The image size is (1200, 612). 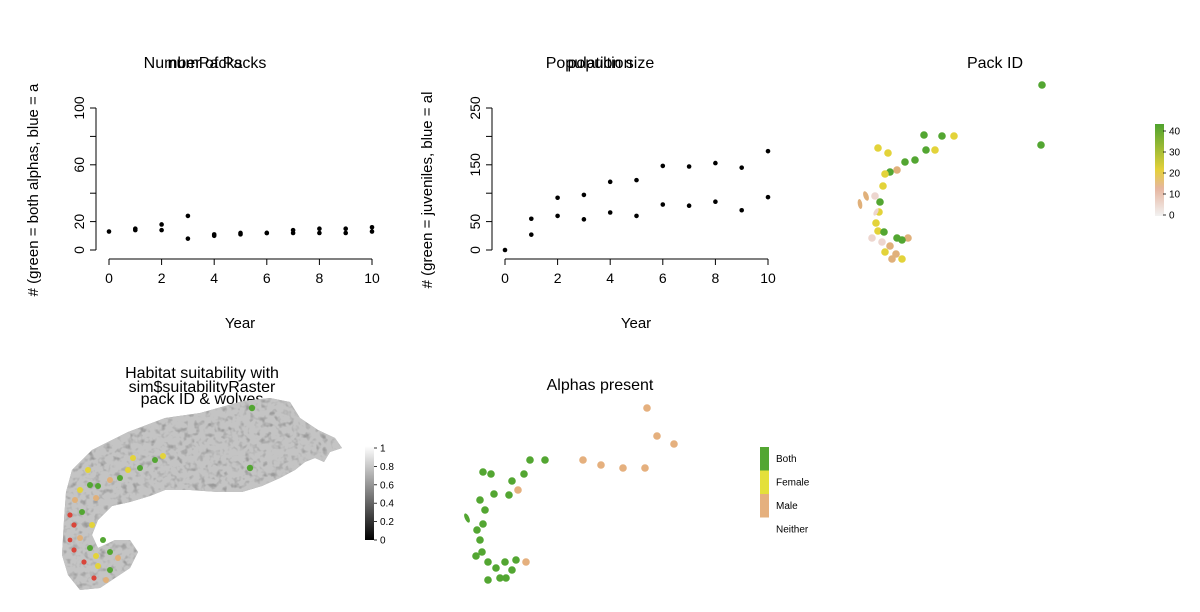 I want to click on population-y-label: # (green = juveniles, blue = al, so click(x=427, y=190).